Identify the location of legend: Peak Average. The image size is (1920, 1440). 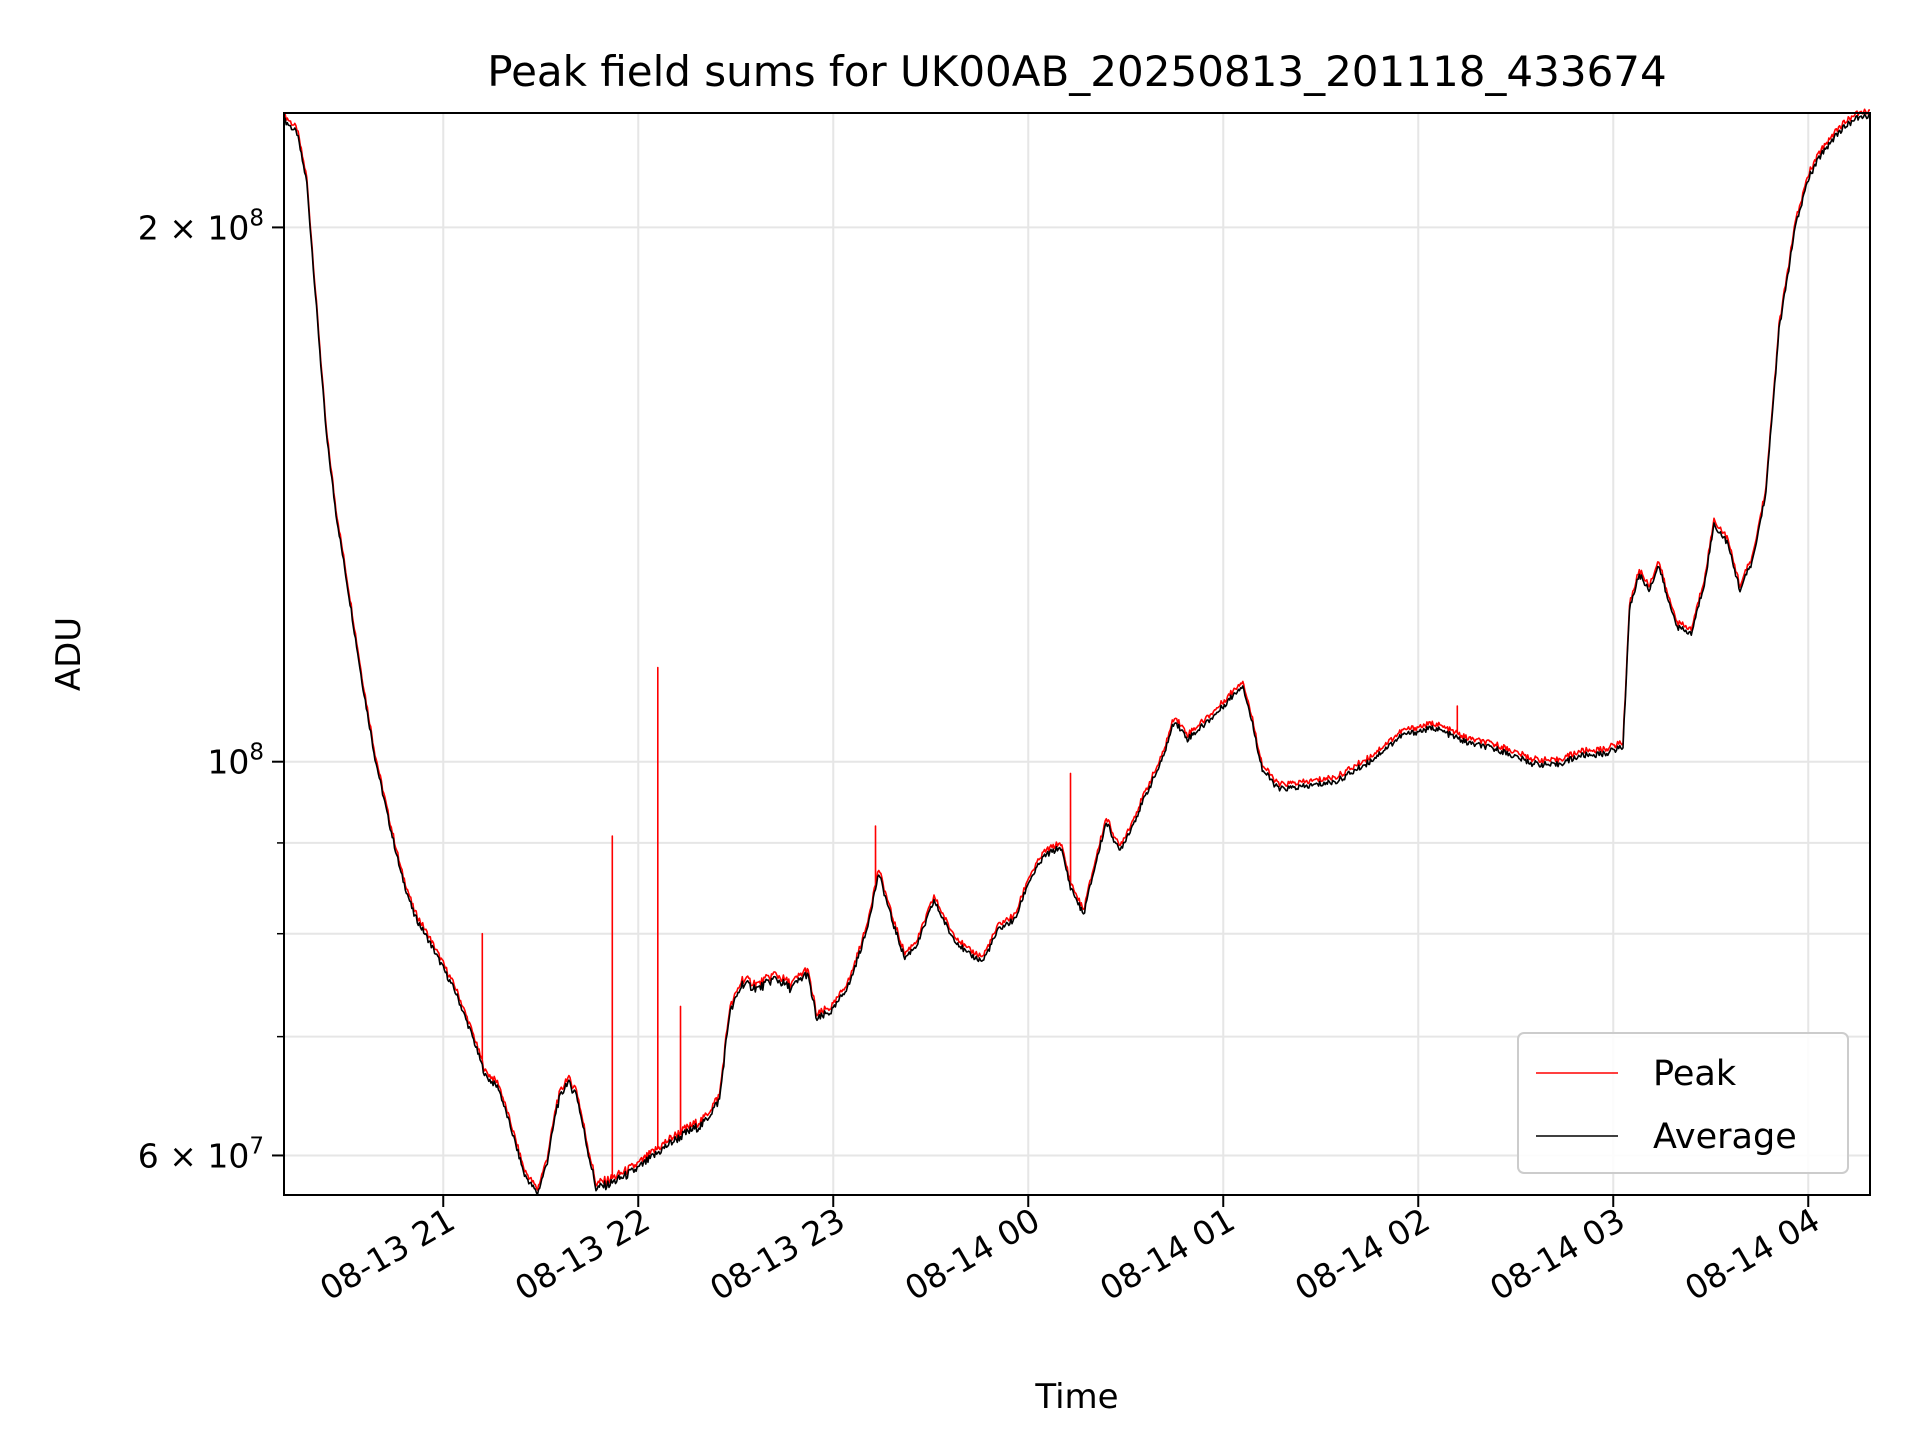
(1683, 1103).